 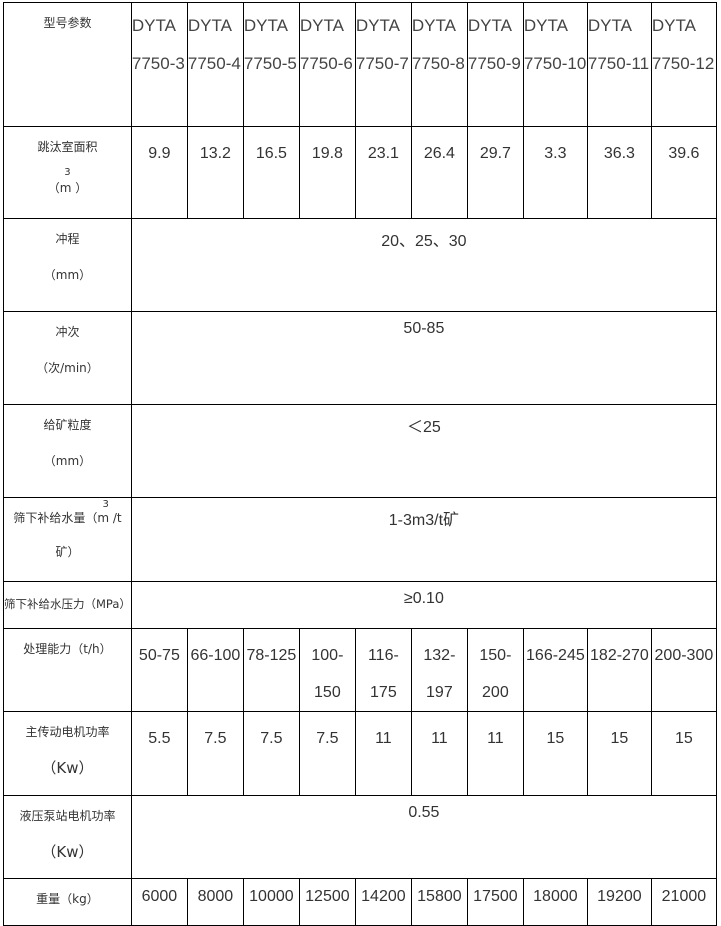 What do you see at coordinates (619, 902) in the screenshot?
I see `value-cell: 19200` at bounding box center [619, 902].